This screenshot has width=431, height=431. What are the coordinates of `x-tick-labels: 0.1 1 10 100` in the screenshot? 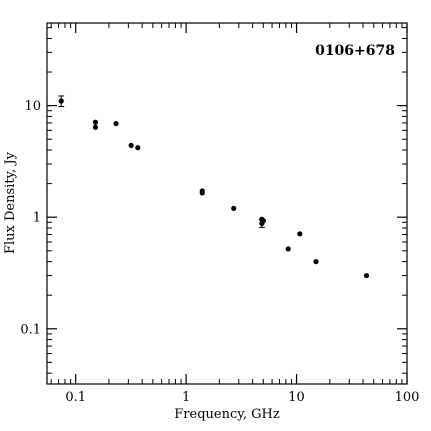 It's located at (242, 397).